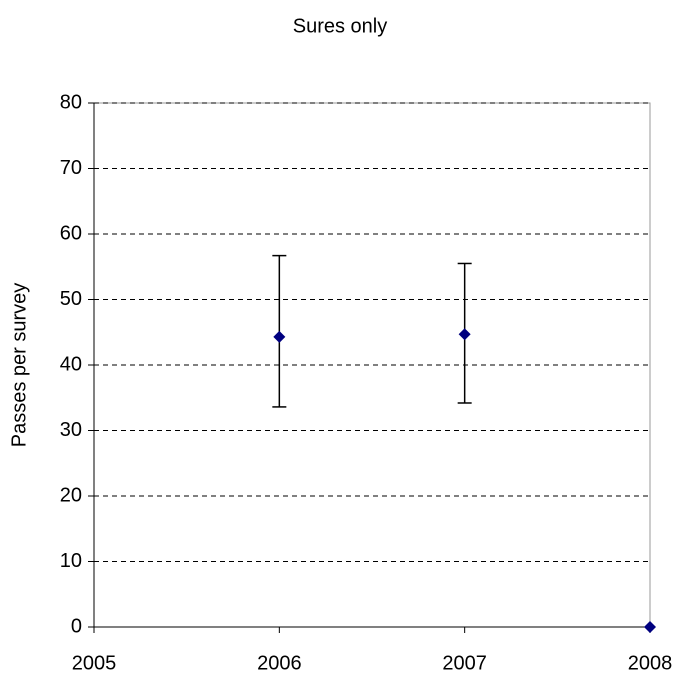 The image size is (680, 677). I want to click on y-tick-label: 70, so click(71, 168).